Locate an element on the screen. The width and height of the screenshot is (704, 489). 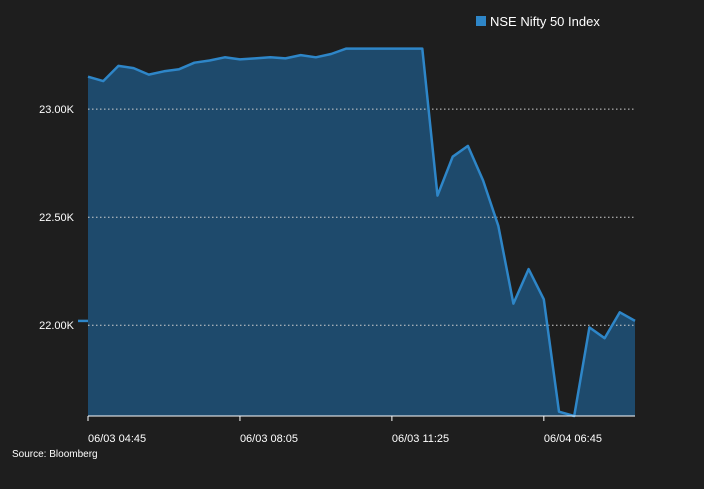
y-tick-label: 23.00K is located at coordinates (57, 110).